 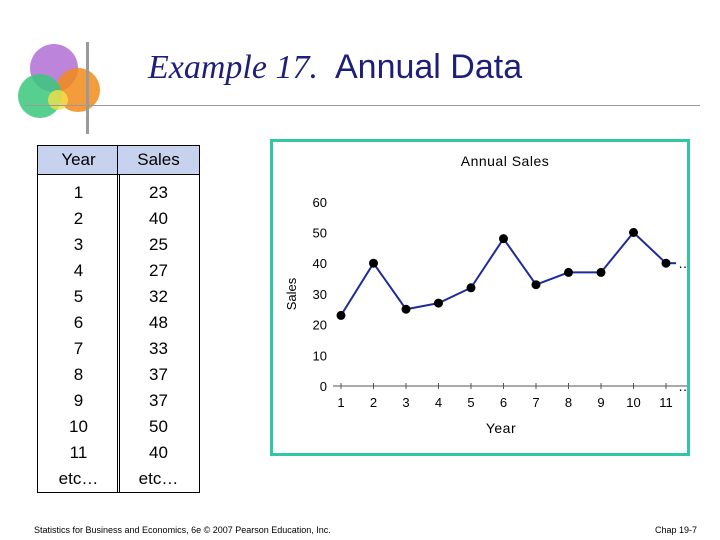 I want to click on slide-title: Example 17. Annual Data, so click(x=335, y=67).